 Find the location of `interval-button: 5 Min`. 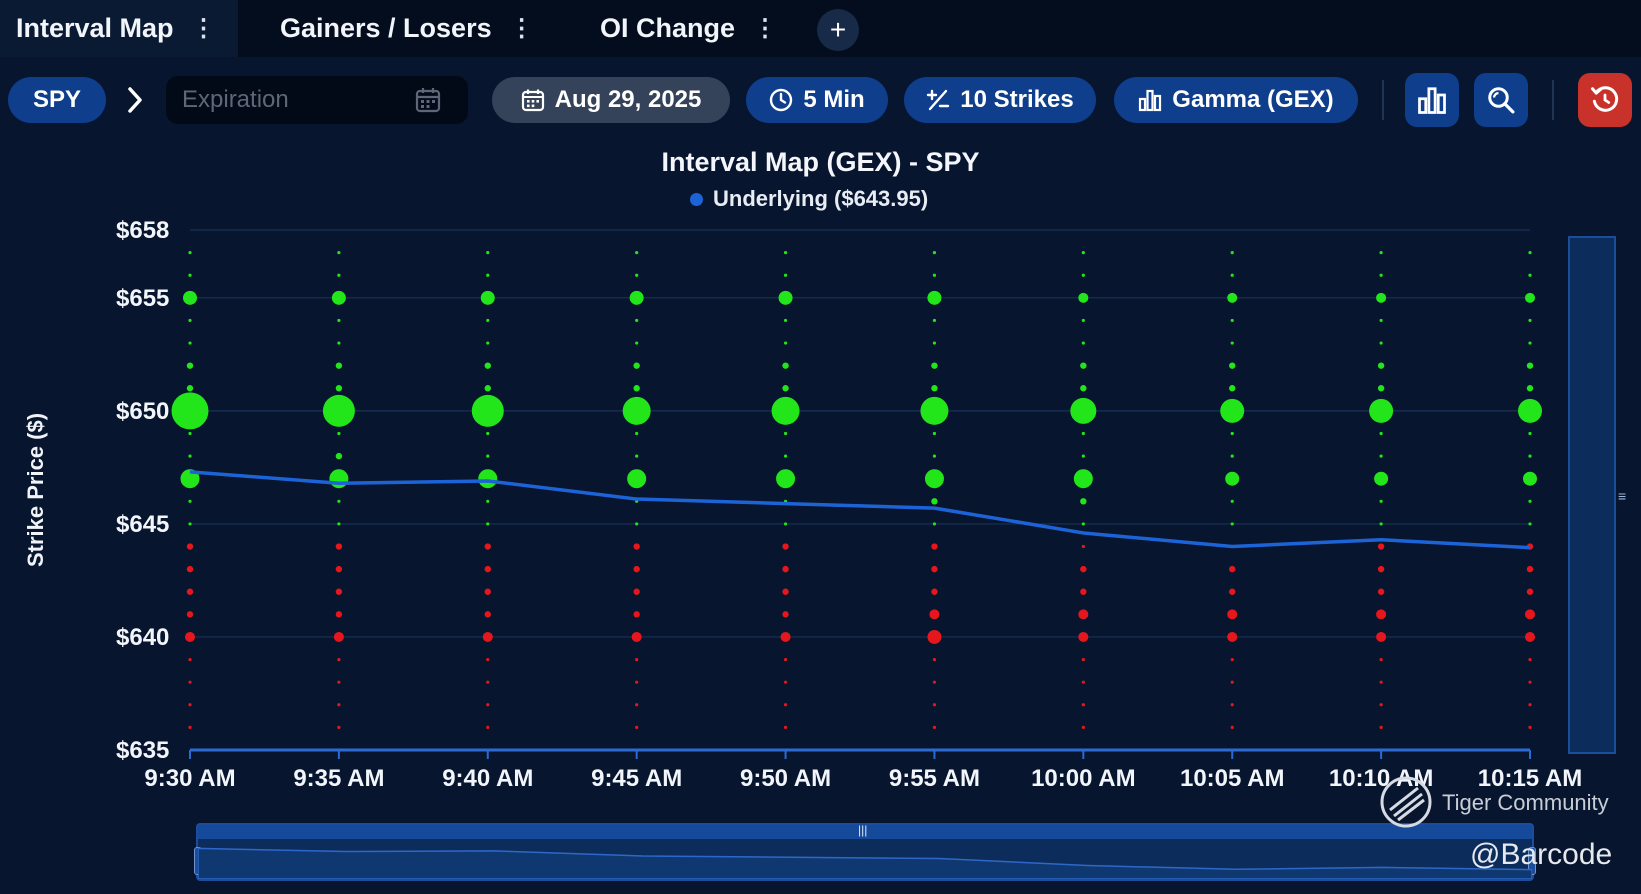

interval-button: 5 Min is located at coordinates (817, 100).